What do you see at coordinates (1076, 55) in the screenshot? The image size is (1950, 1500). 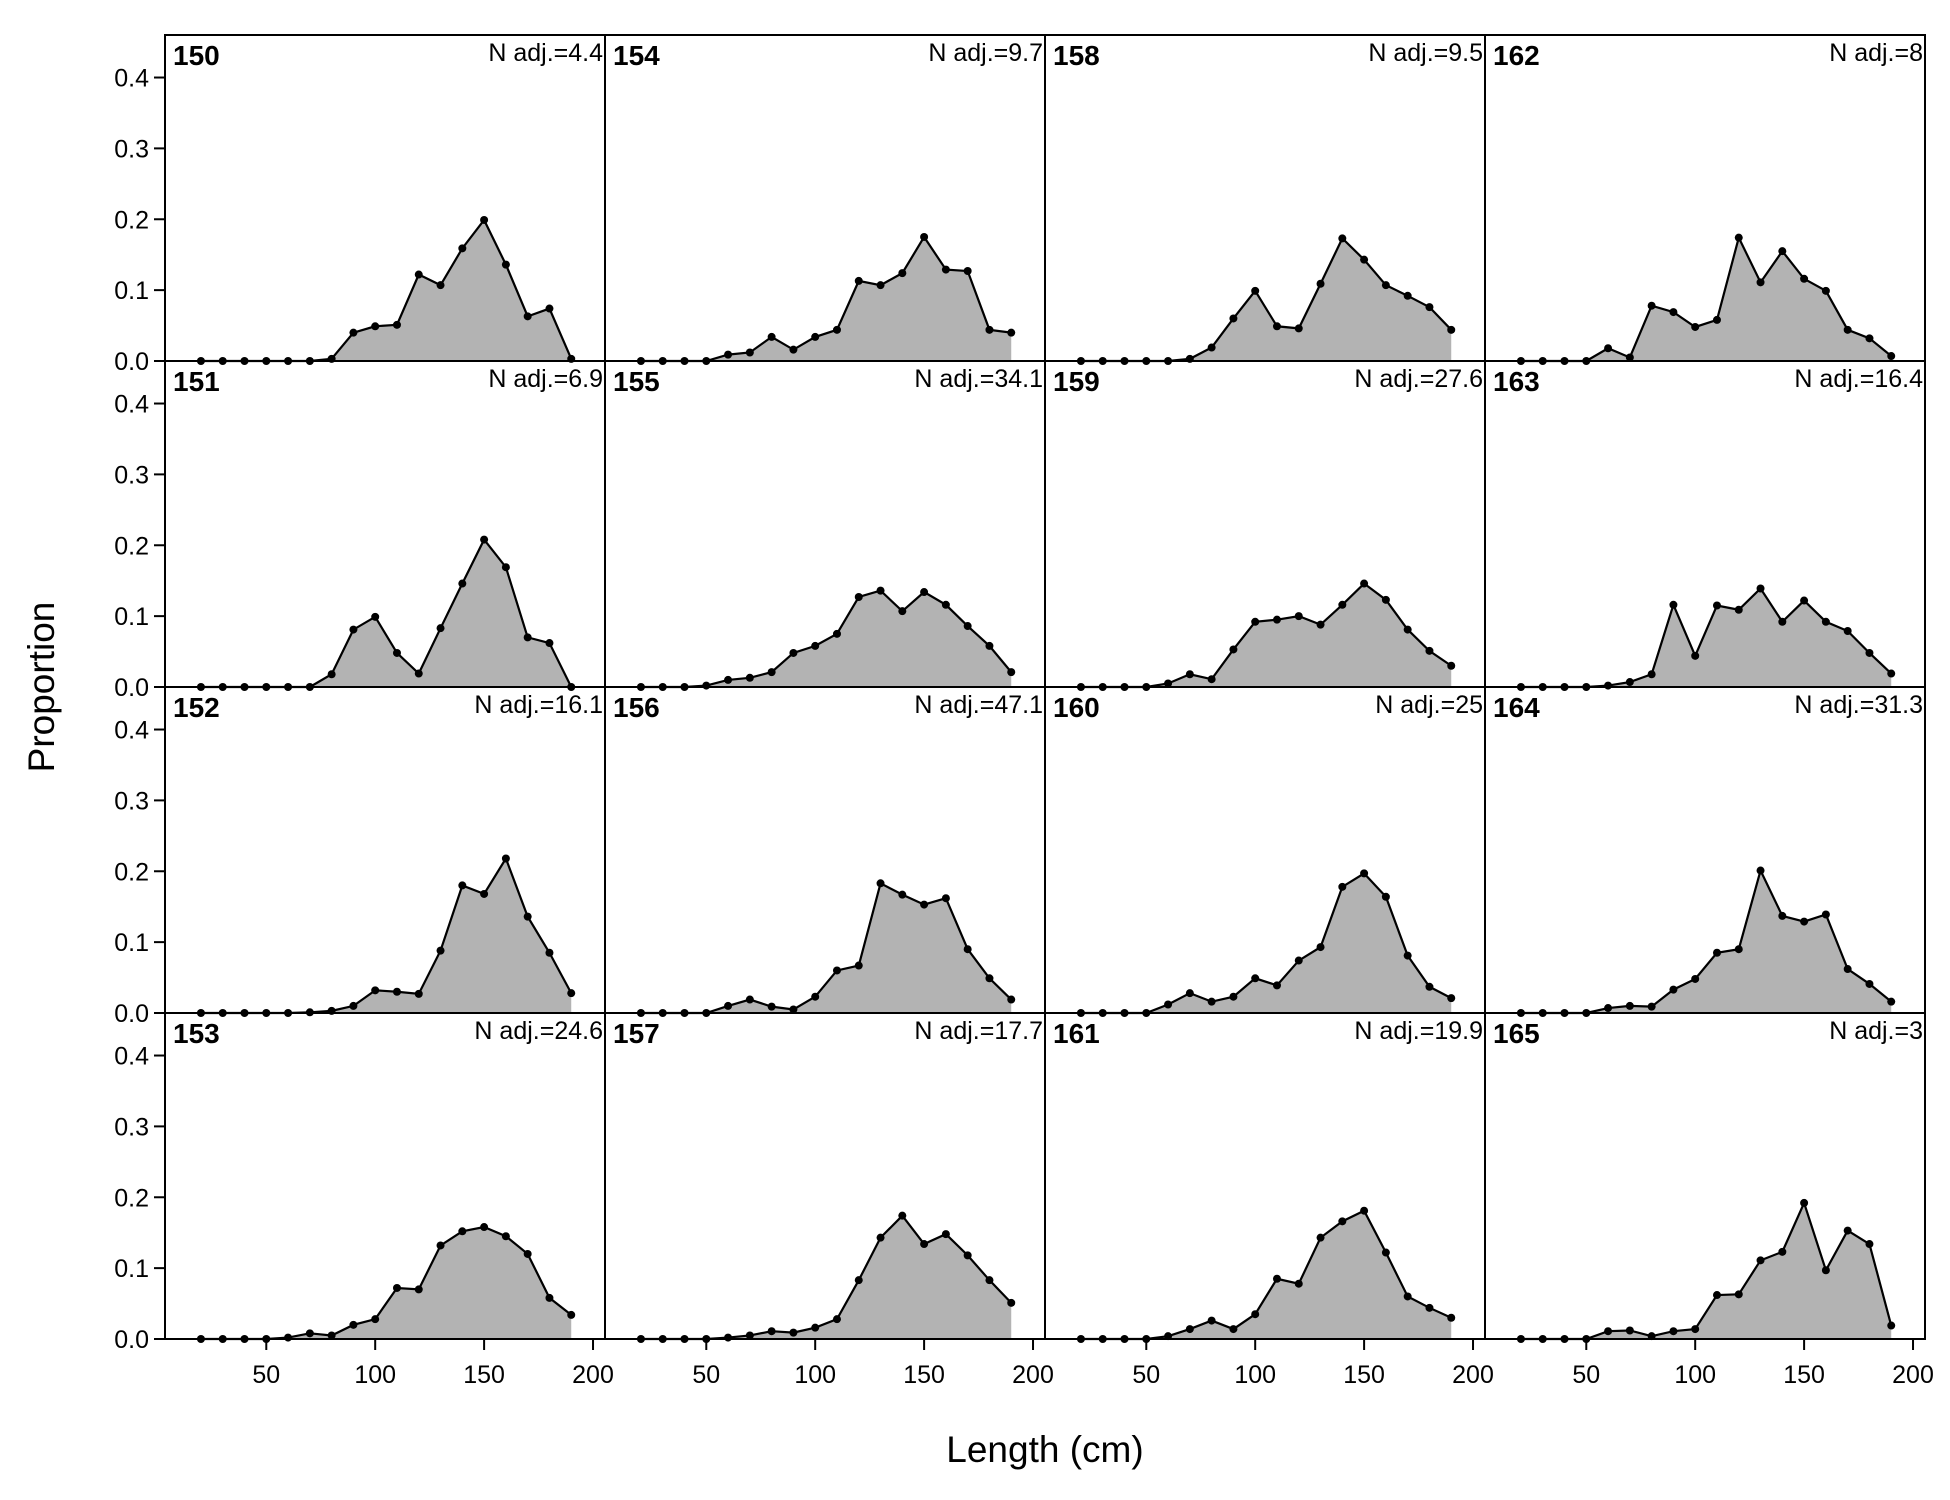 I see `panel-title: 158` at bounding box center [1076, 55].